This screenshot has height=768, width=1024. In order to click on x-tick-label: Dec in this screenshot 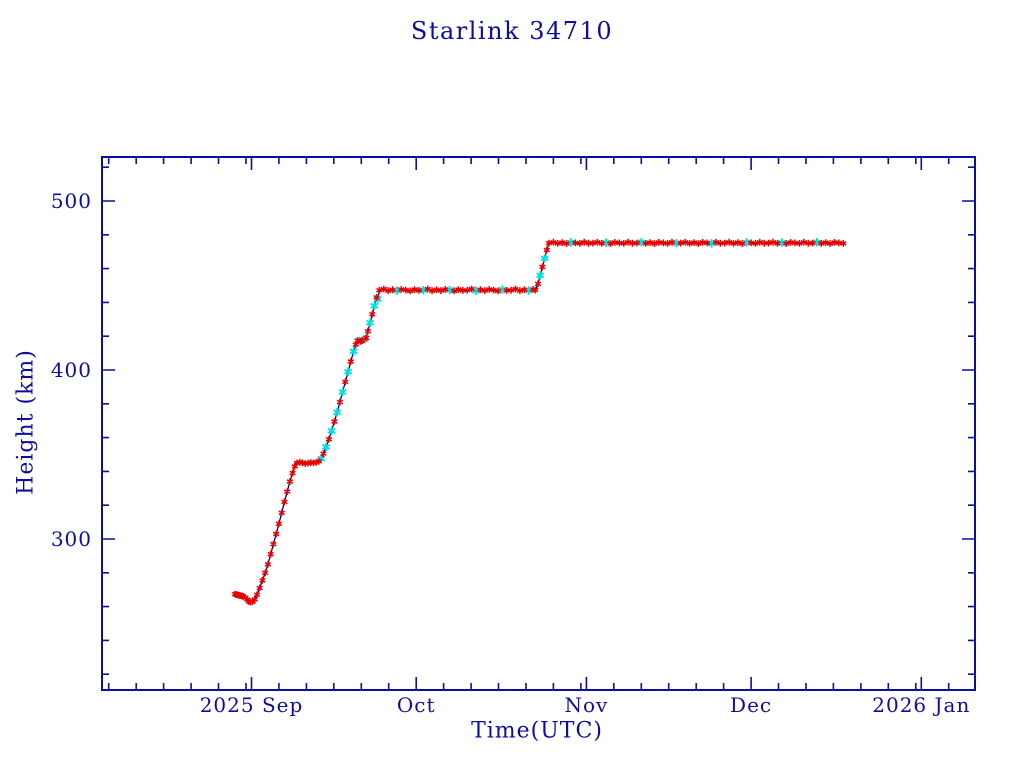, I will do `click(751, 705)`.